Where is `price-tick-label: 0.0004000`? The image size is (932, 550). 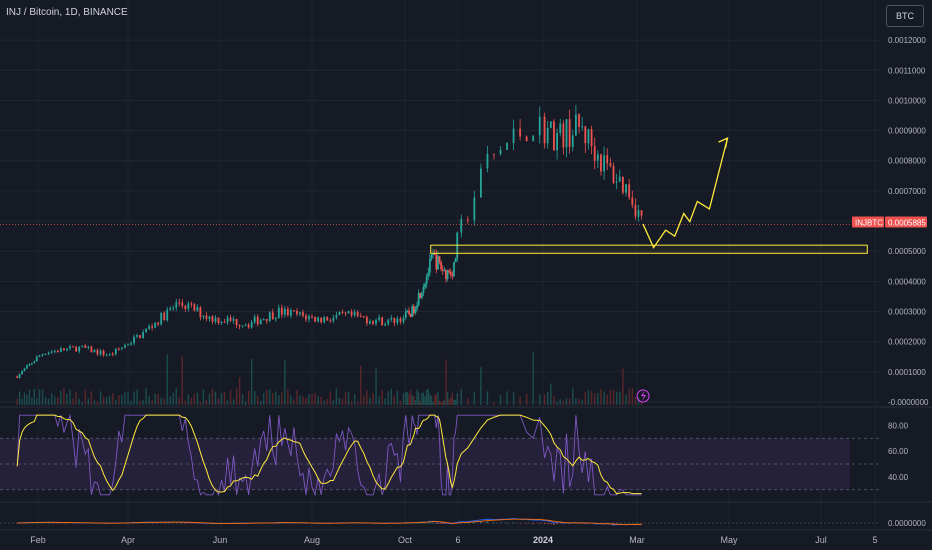 price-tick-label: 0.0004000 is located at coordinates (907, 281).